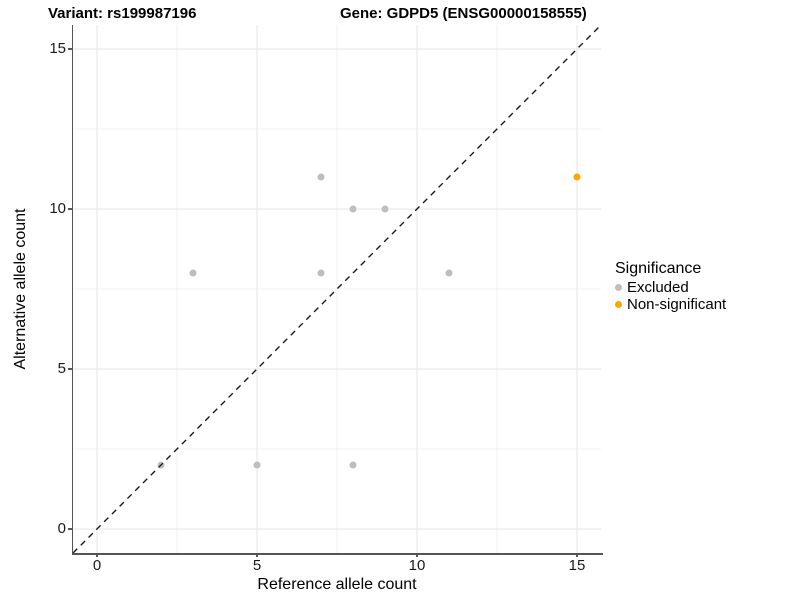 This screenshot has width=800, height=600. I want to click on legend-item-label: Excluded, so click(658, 287).